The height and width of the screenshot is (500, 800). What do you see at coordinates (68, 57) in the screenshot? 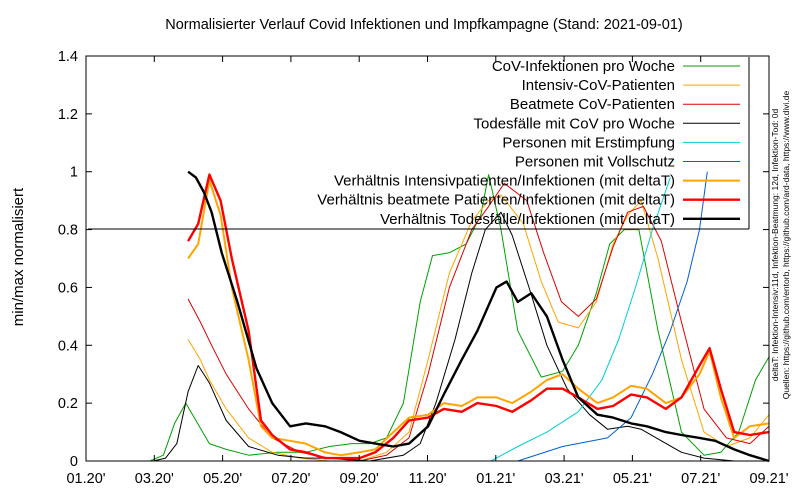
I see `y-tick-label: 1.4` at bounding box center [68, 57].